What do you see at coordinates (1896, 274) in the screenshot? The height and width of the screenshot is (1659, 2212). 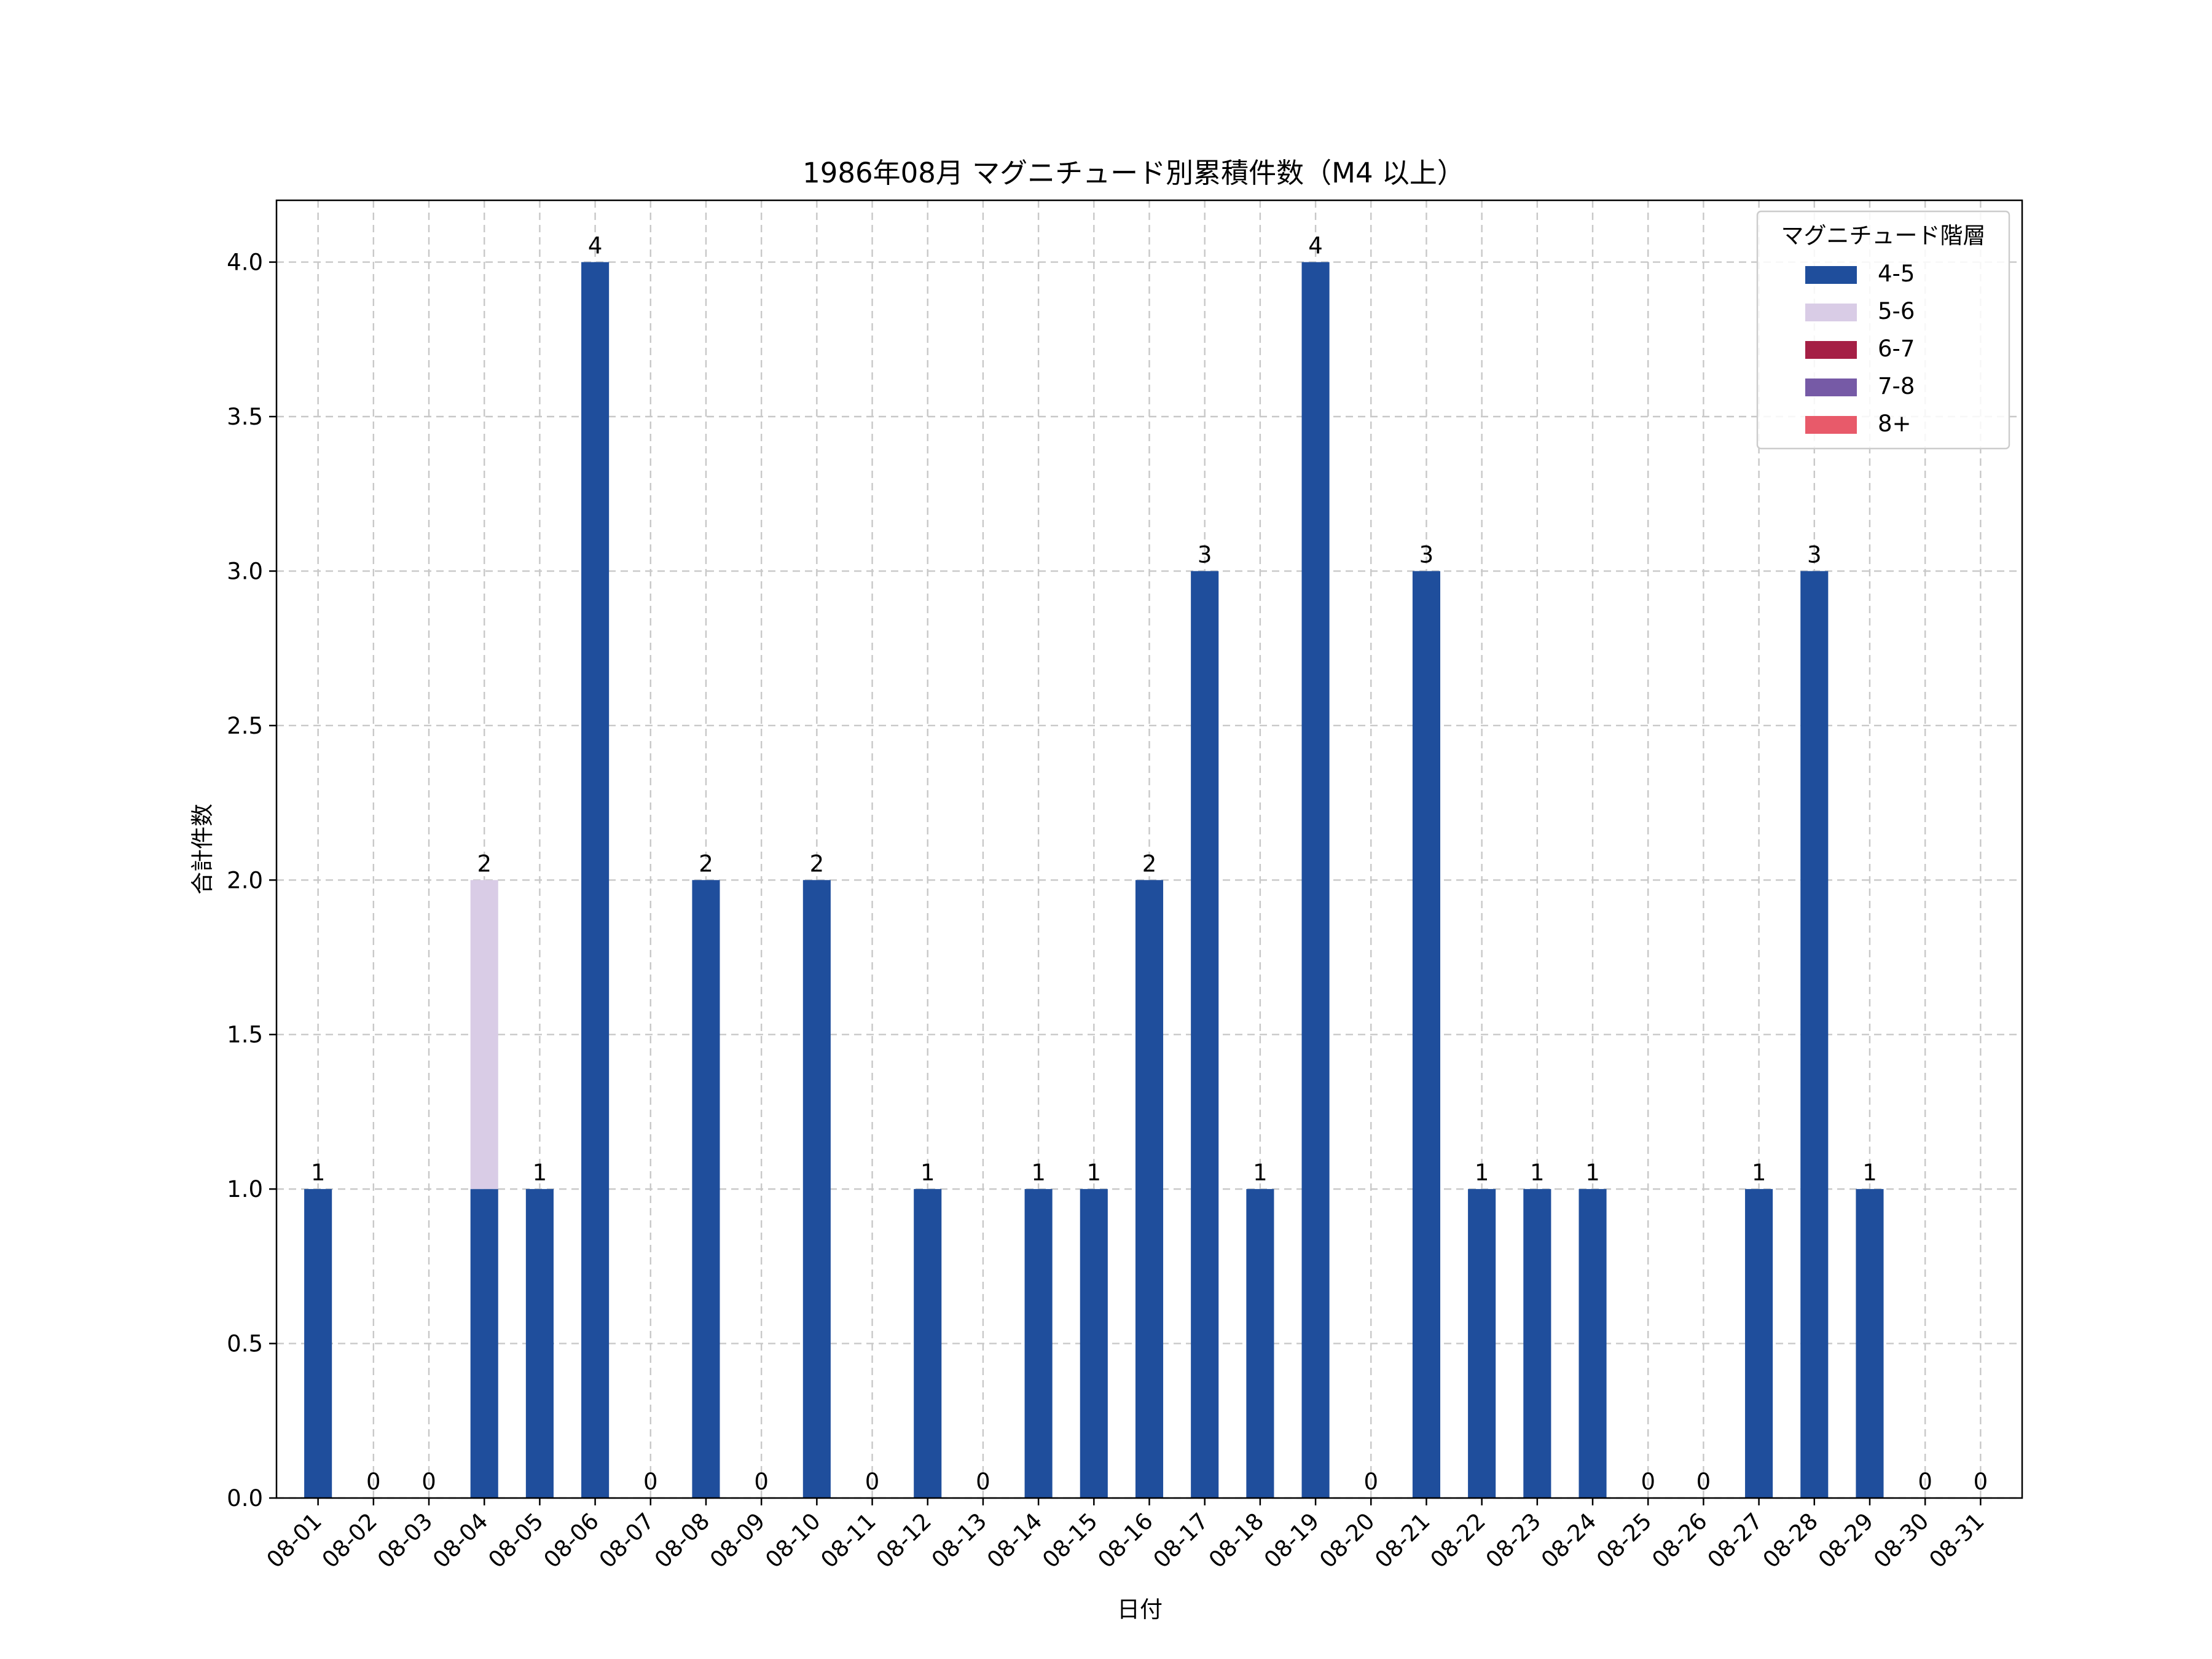 I see `legend-label: 4-5` at bounding box center [1896, 274].